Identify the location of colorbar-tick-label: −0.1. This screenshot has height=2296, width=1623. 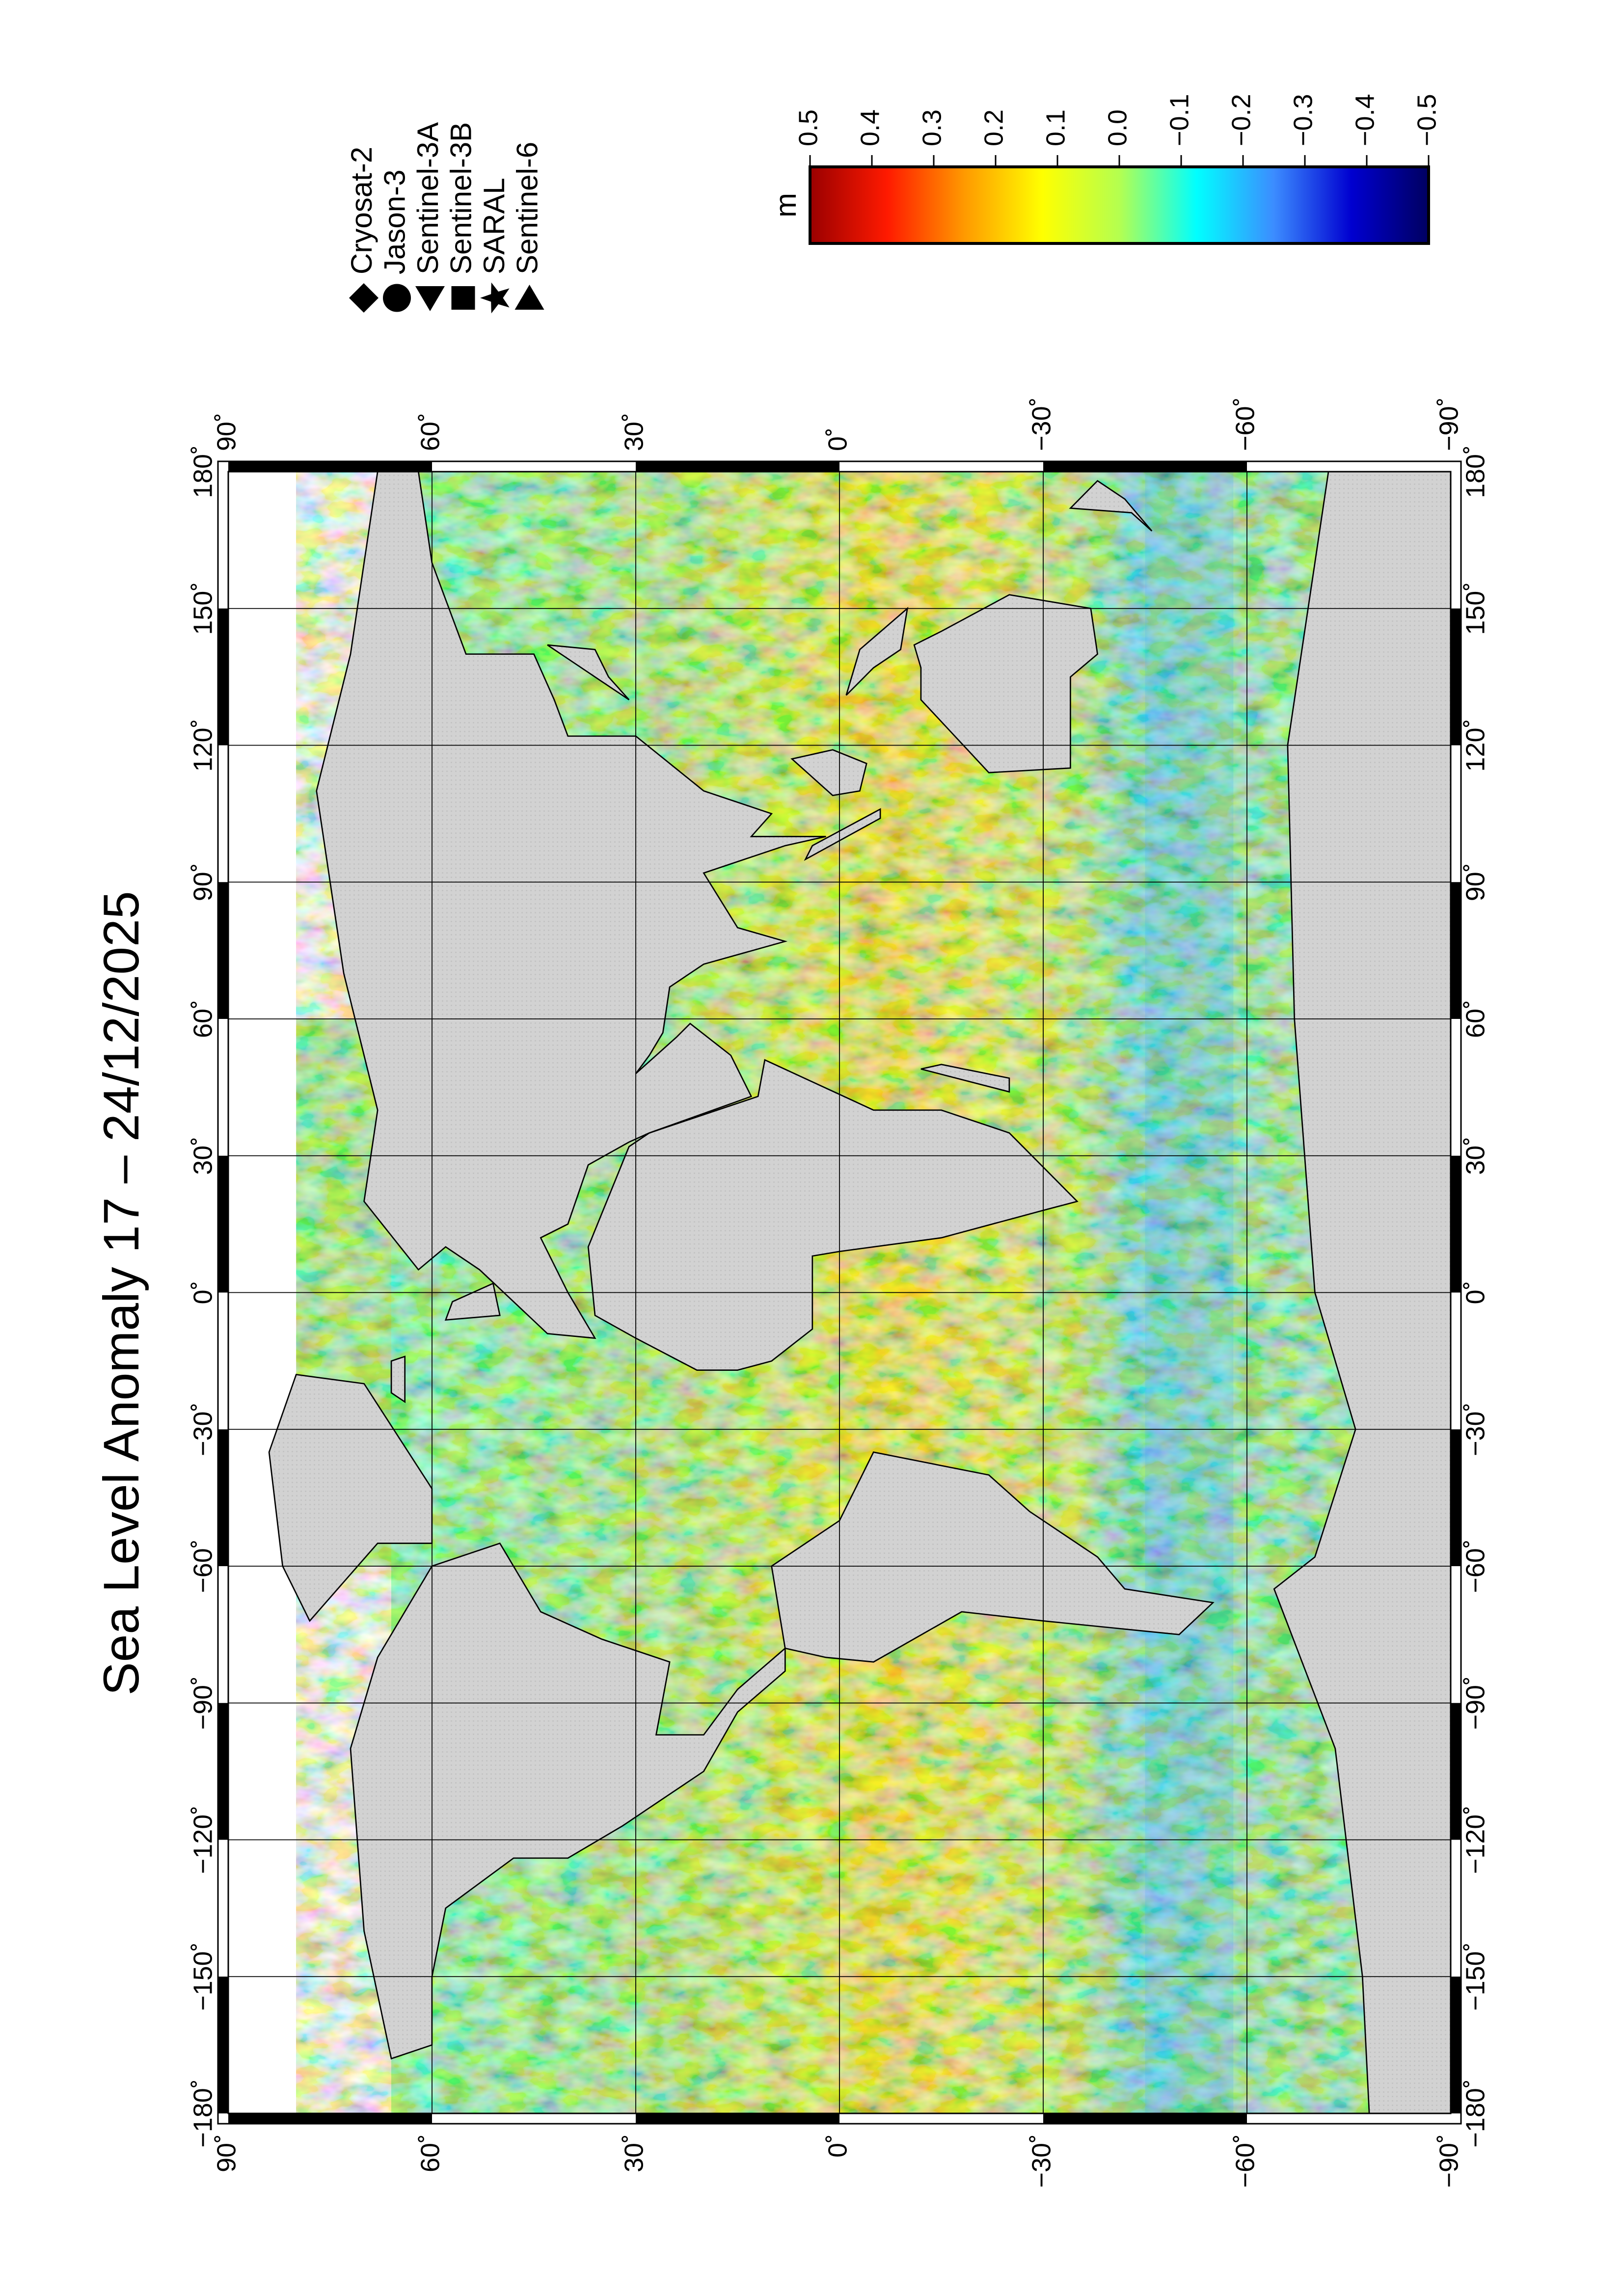
(1179, 120).